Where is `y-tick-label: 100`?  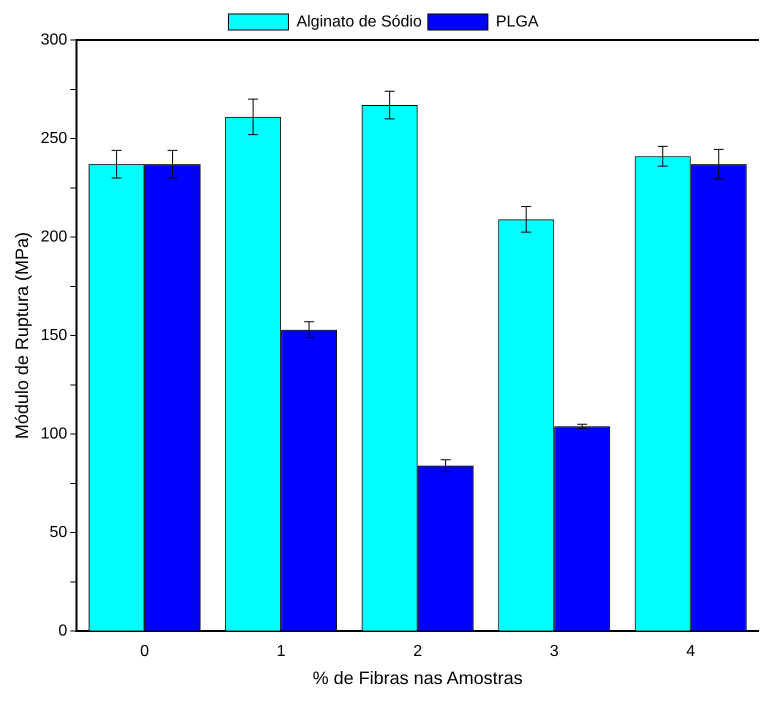 y-tick-label: 100 is located at coordinates (54, 434).